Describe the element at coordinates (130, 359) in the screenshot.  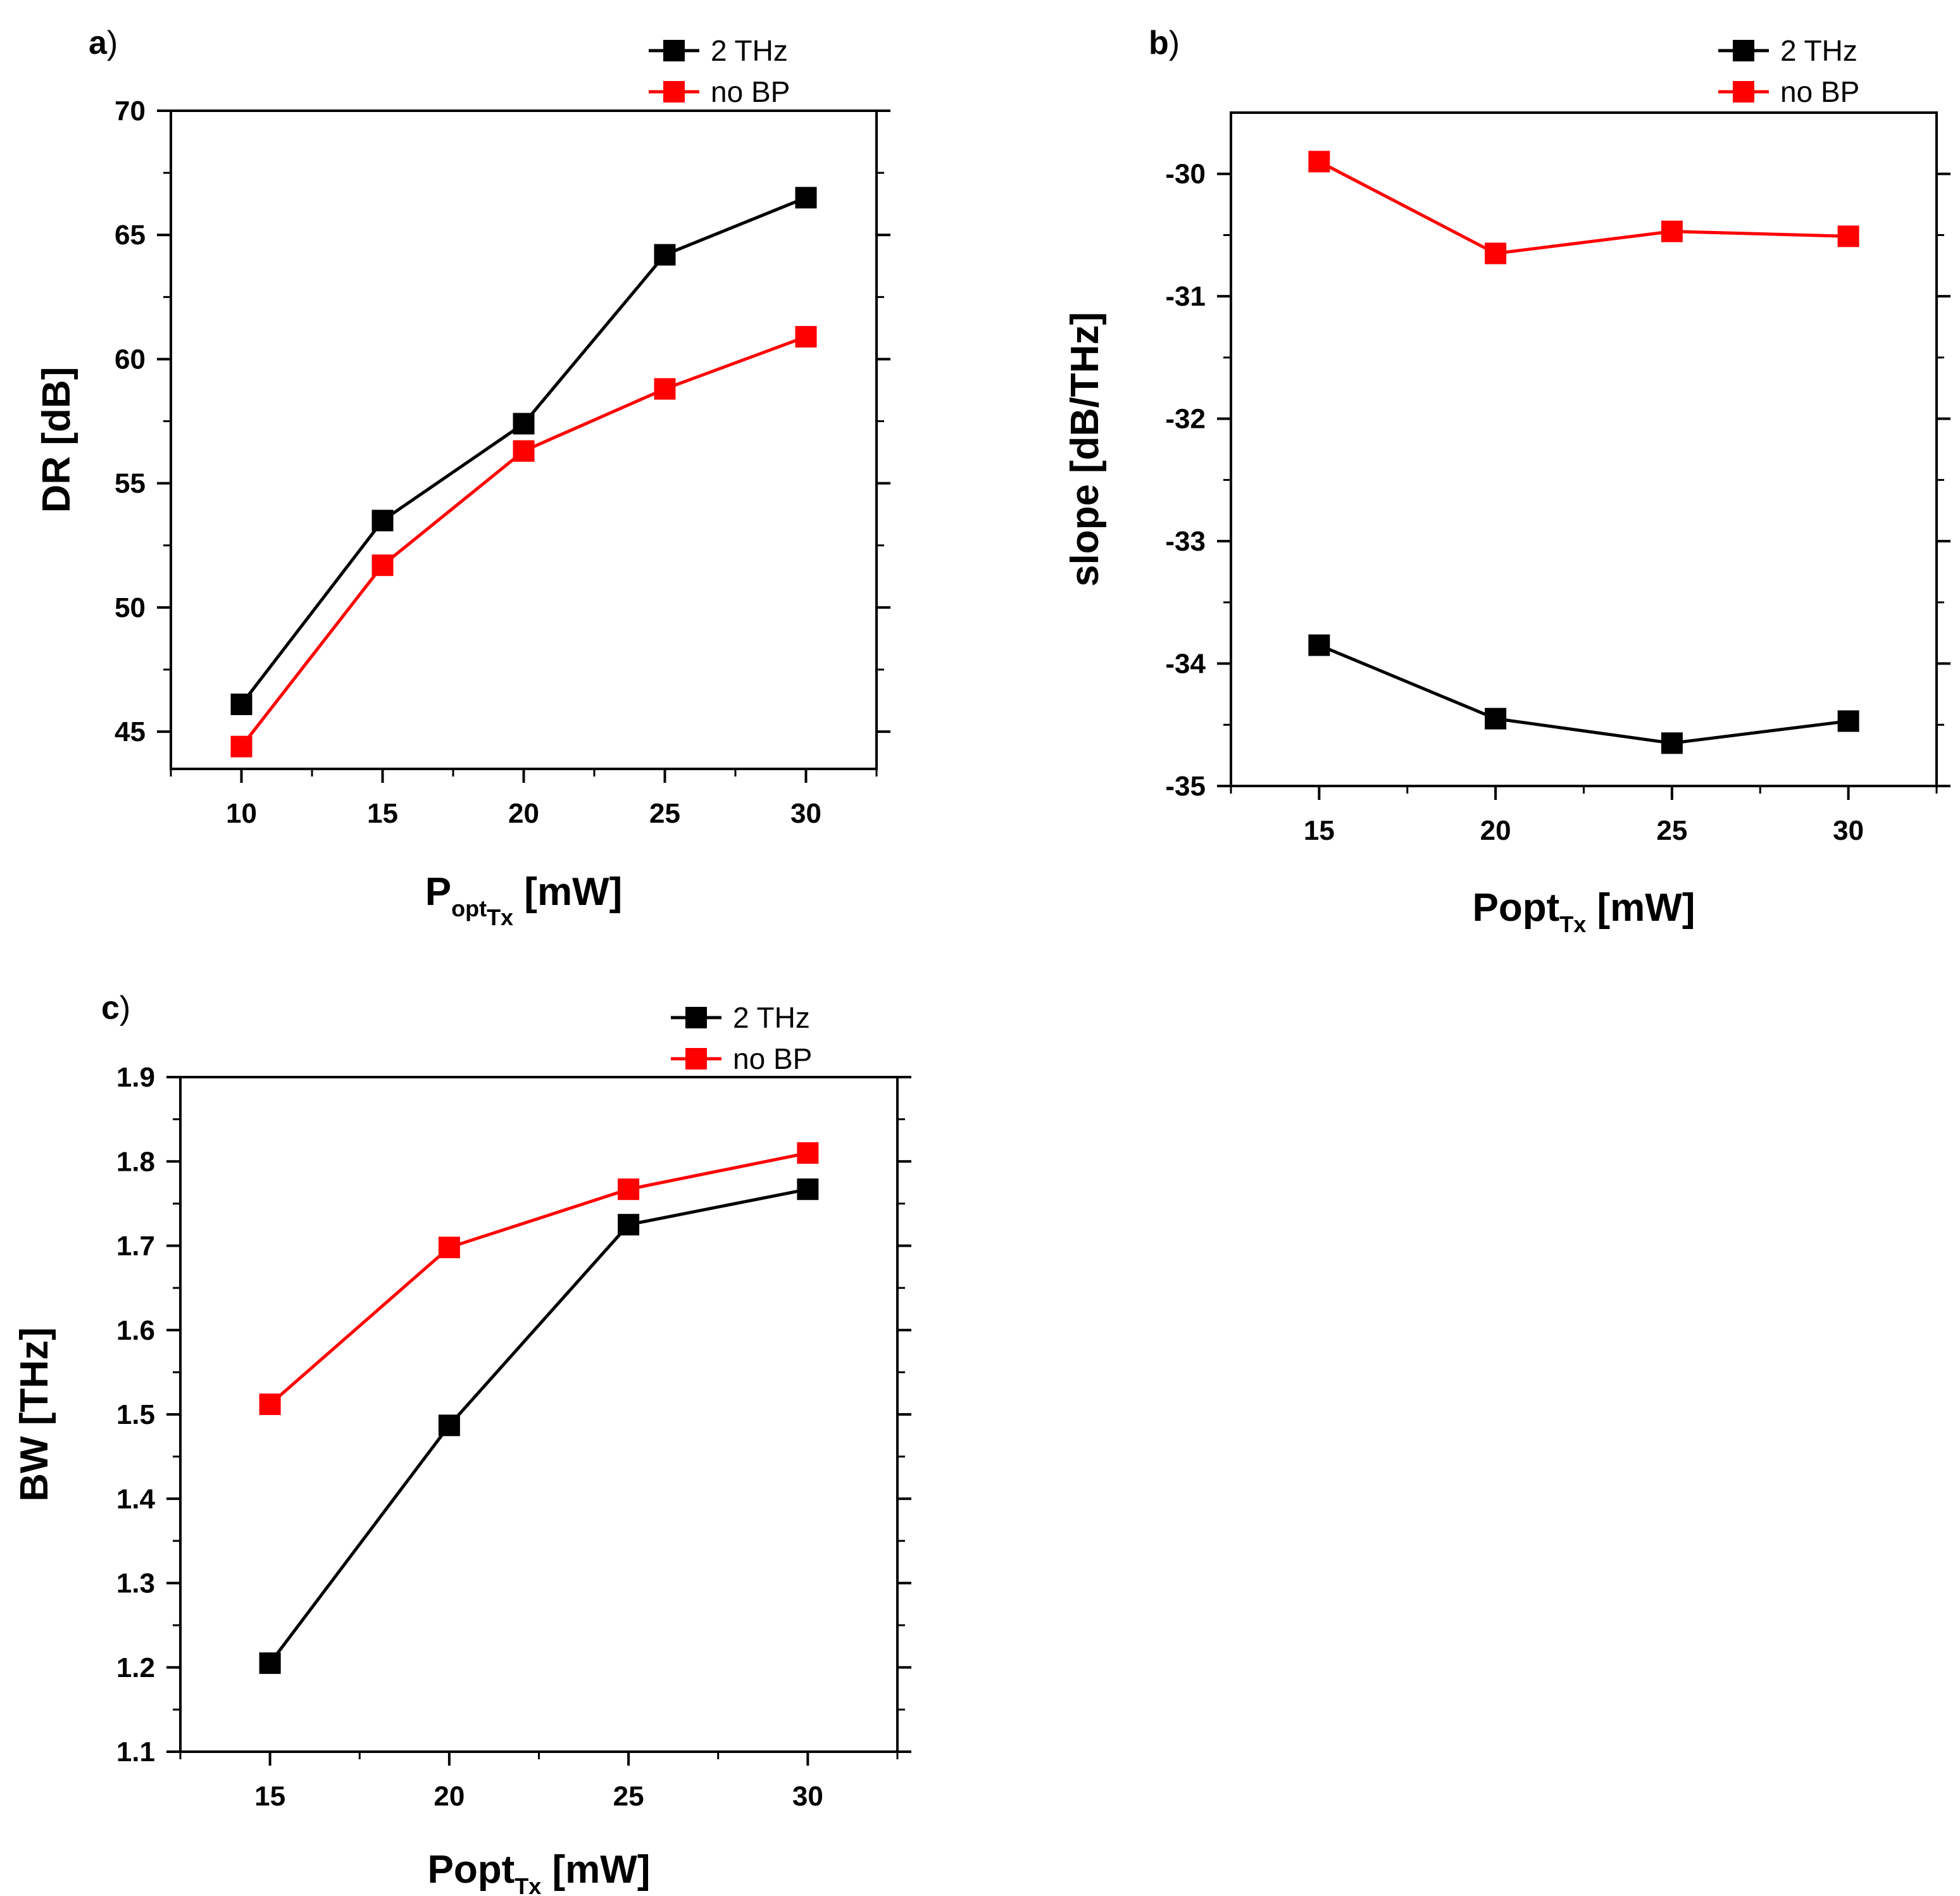
I see `y-tick-label: 60` at that location.